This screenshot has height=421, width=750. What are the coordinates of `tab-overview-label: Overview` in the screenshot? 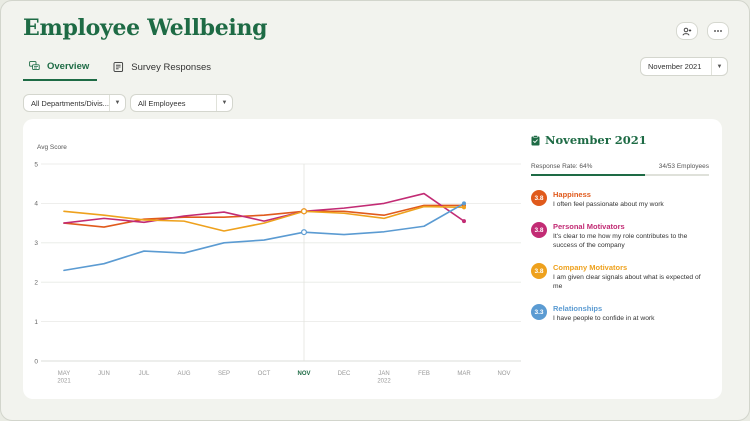 It's located at (68, 66).